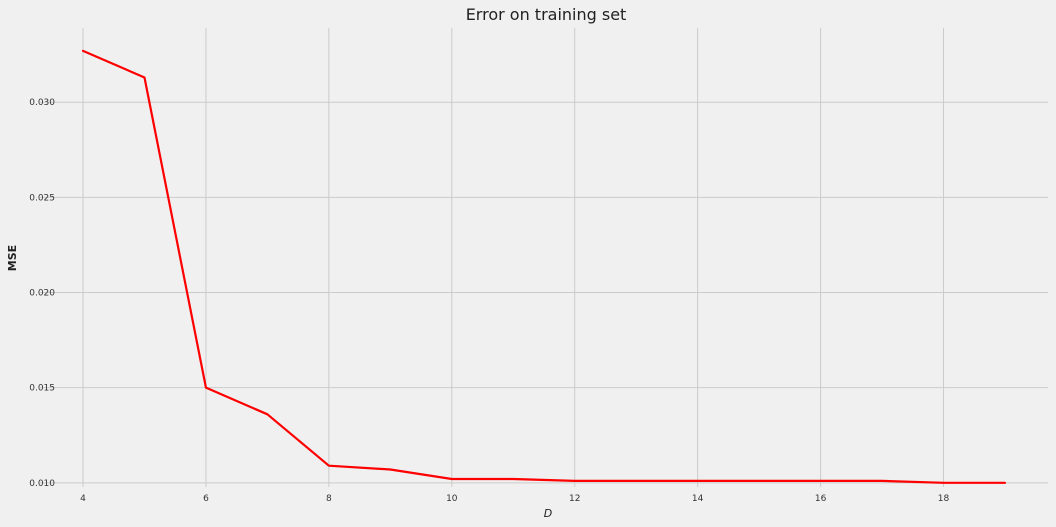 This screenshot has height=527, width=1056. Describe the element at coordinates (12, 258) in the screenshot. I see `y-axis-label: MSE` at that location.